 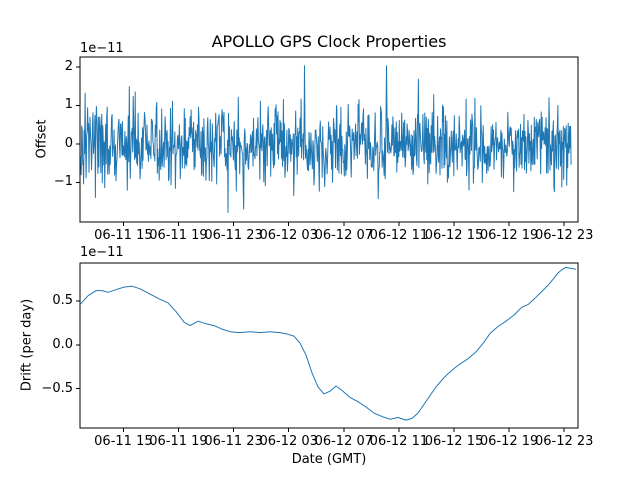 I want to click on drift-x-tick-label: 06-12 19, so click(x=509, y=441).